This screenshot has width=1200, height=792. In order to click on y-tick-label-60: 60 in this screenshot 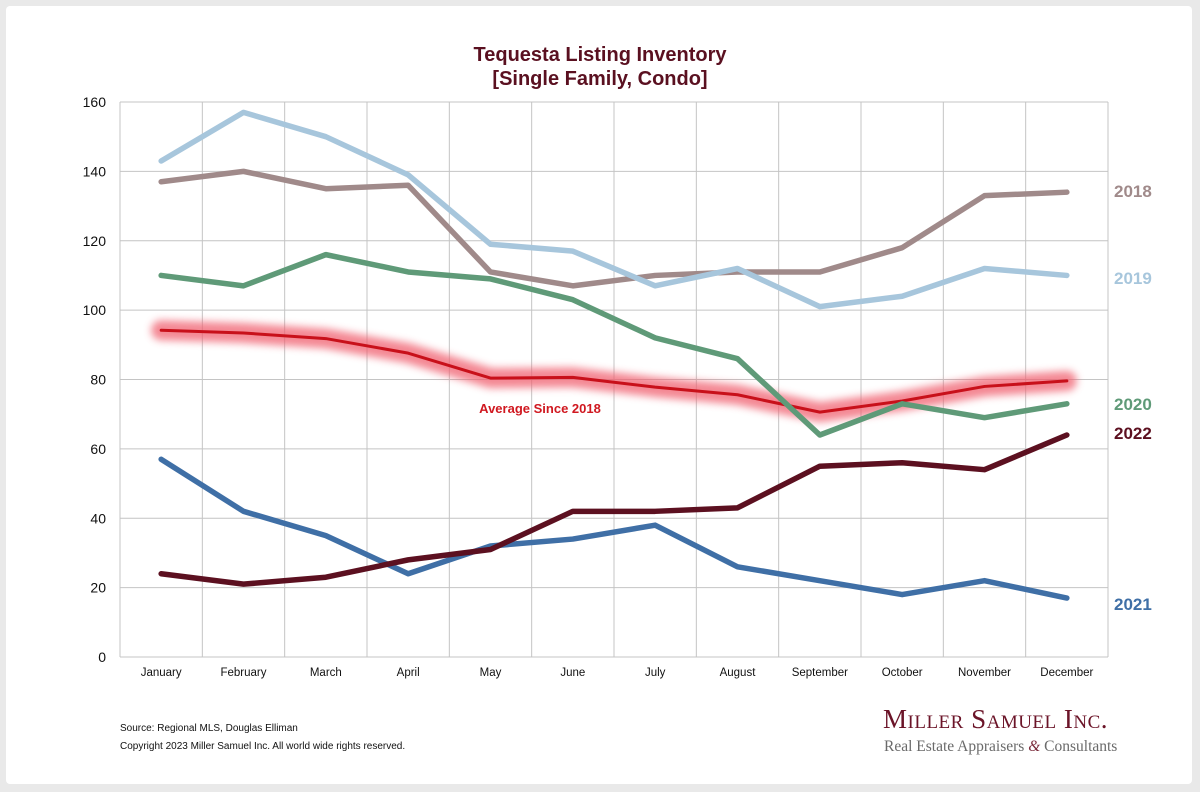, I will do `click(98, 449)`.